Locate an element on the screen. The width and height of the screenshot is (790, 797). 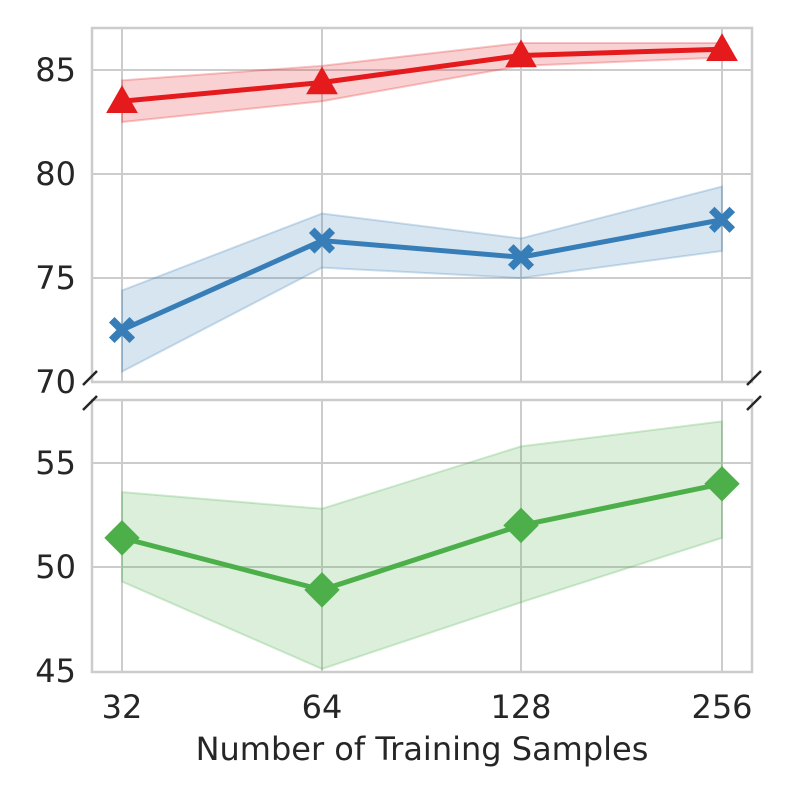
y-tick-label: 70 is located at coordinates (55, 382).